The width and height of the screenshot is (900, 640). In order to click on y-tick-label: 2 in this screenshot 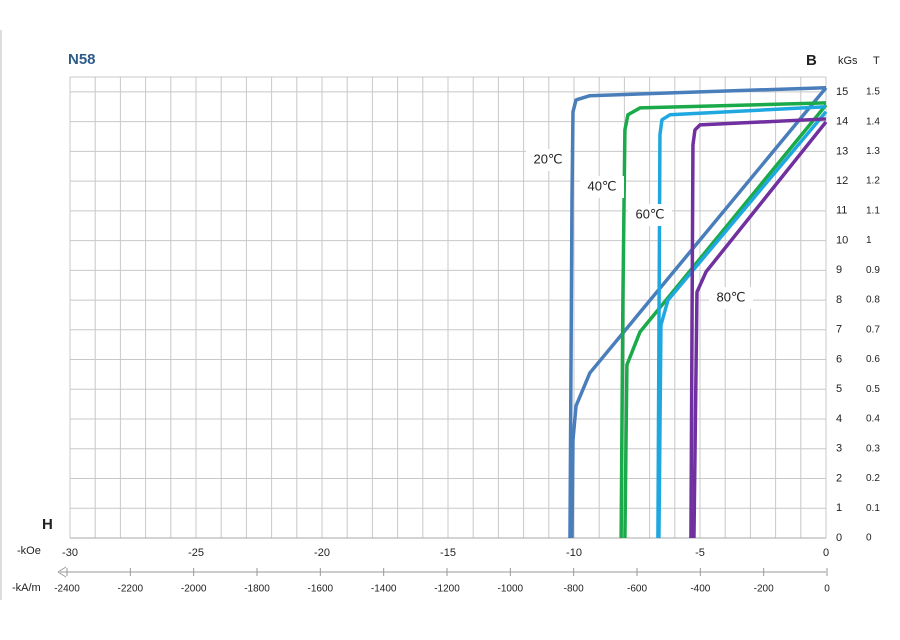, I will do `click(839, 478)`.